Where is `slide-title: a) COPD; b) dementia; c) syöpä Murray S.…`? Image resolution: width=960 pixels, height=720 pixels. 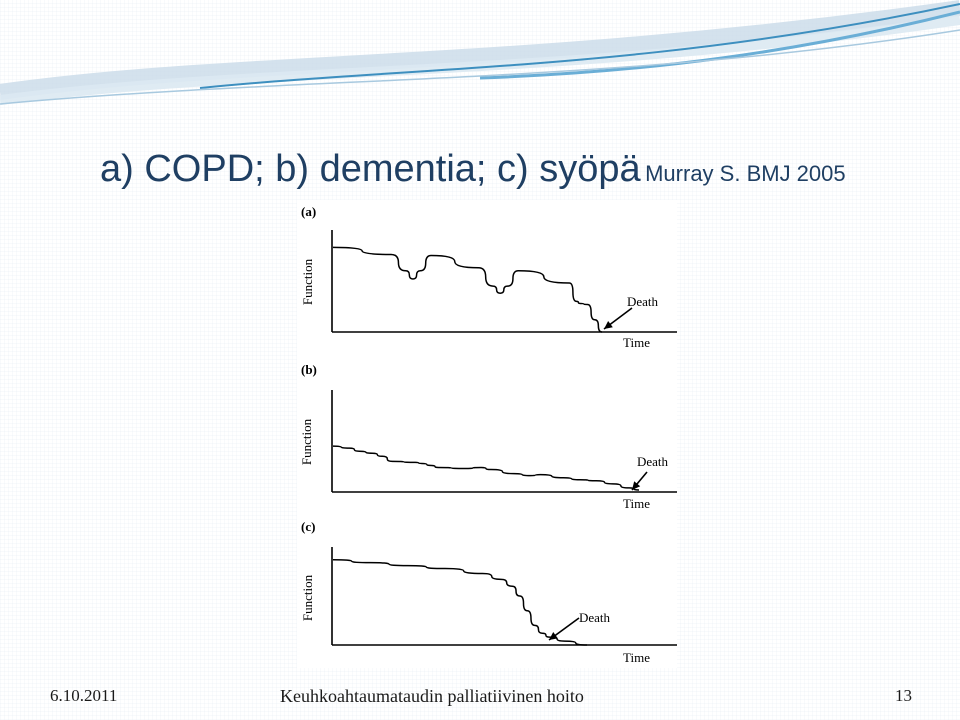 slide-title: a) COPD; b) dementia; c) syöpä Murray S.… is located at coordinates (473, 169).